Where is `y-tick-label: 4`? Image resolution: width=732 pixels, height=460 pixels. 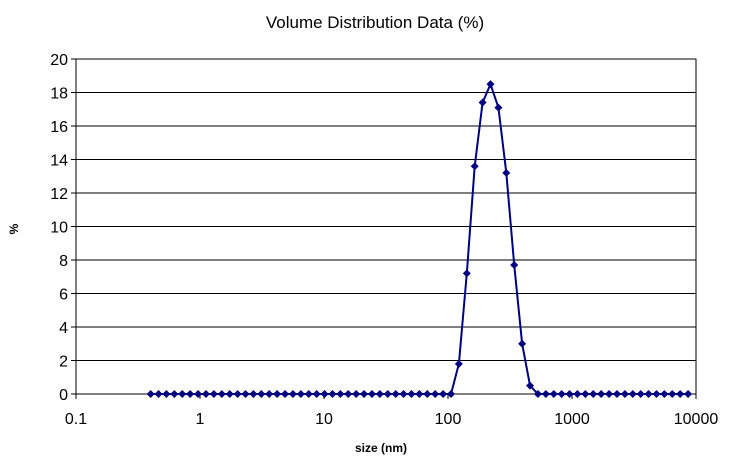
y-tick-label: 4 is located at coordinates (63, 328).